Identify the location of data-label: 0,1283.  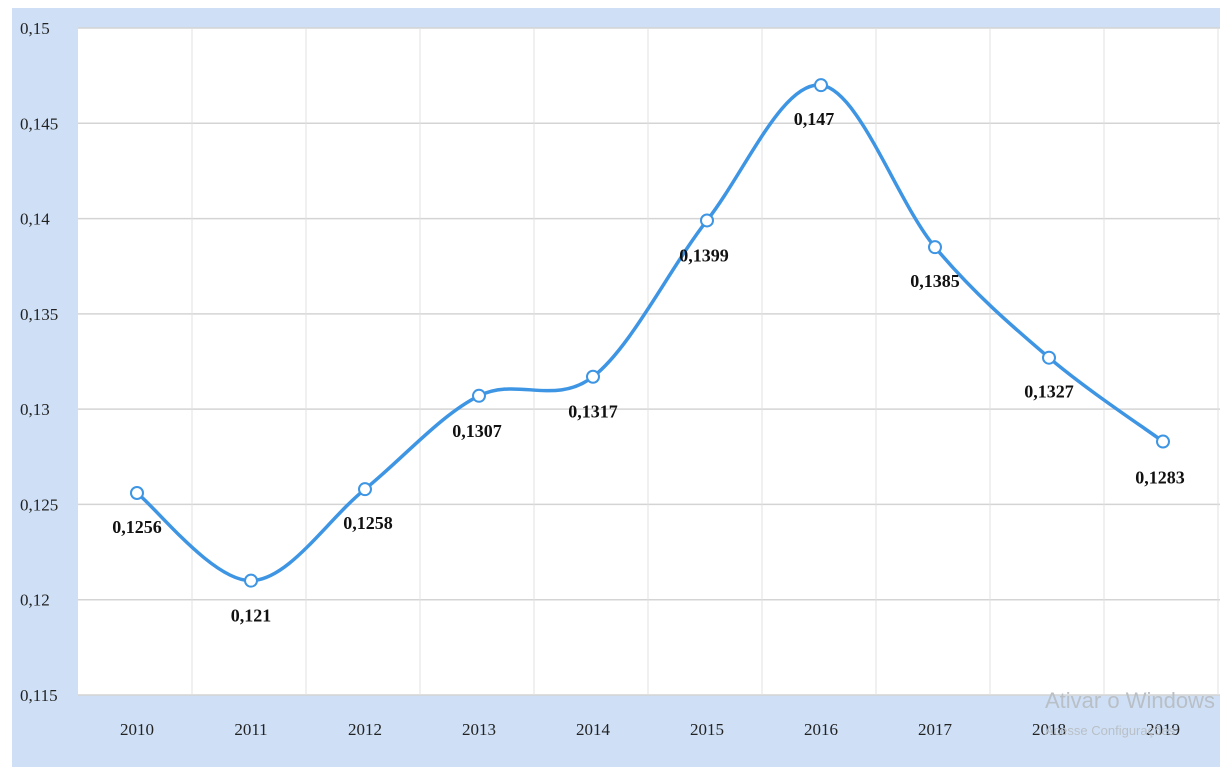
(1160, 478).